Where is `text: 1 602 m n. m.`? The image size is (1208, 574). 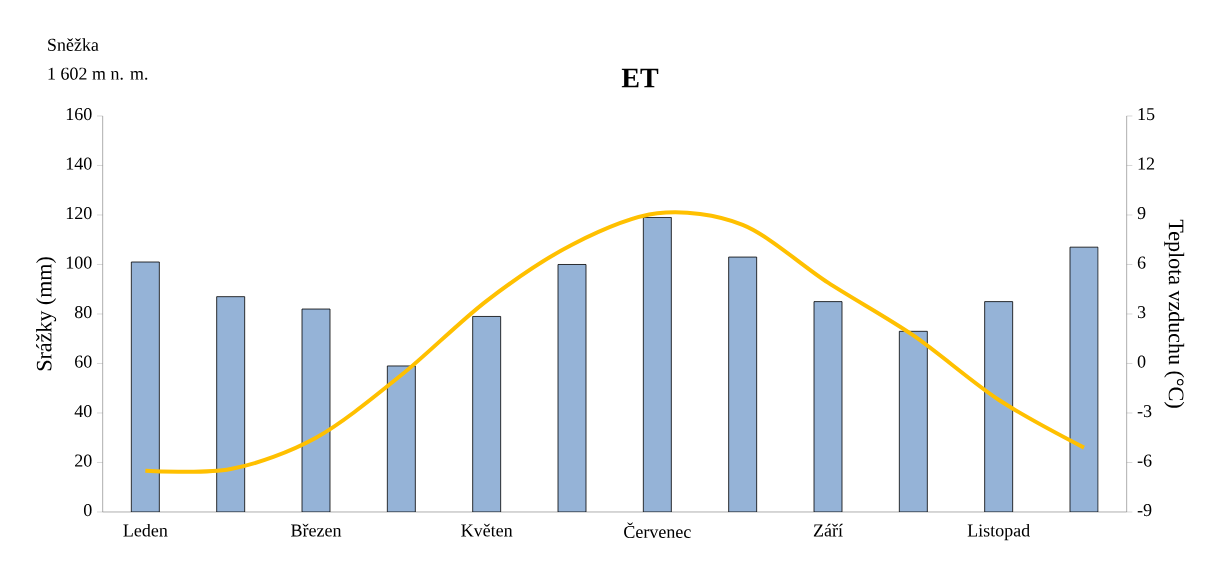
text: 1 602 m n. m. is located at coordinates (98, 73).